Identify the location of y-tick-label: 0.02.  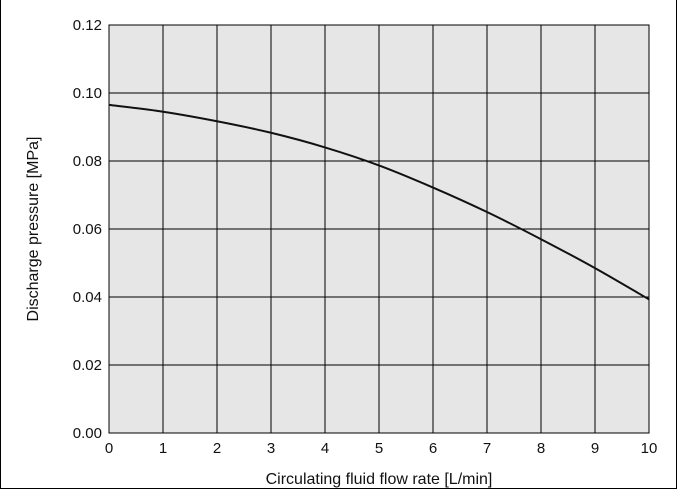
(87, 365).